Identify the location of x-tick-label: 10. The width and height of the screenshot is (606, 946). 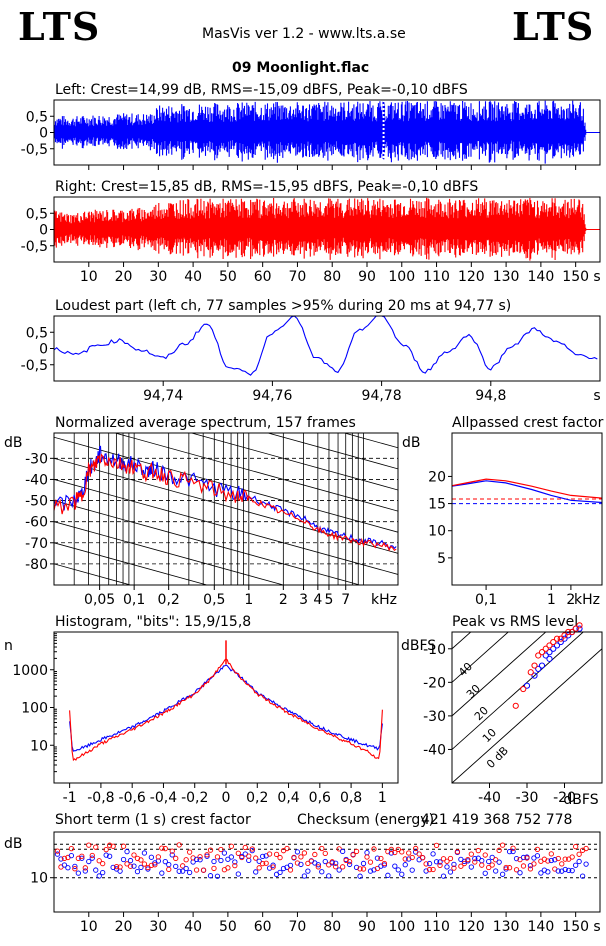
(89, 927).